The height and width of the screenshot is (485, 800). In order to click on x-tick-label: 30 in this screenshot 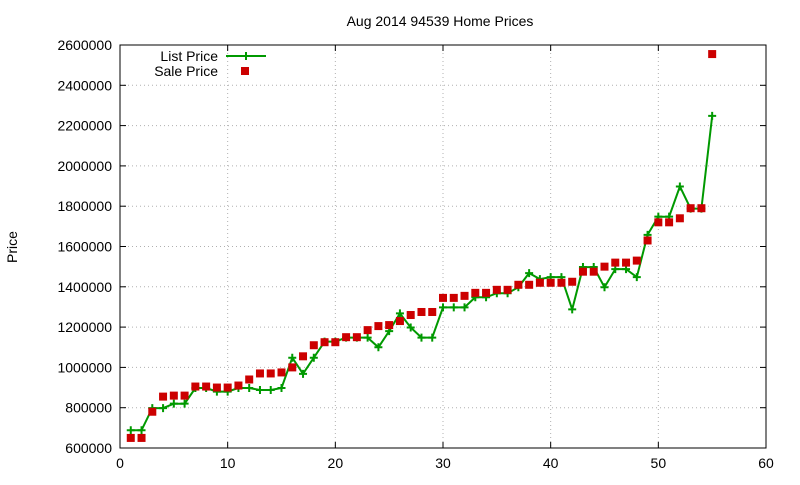, I will do `click(443, 463)`.